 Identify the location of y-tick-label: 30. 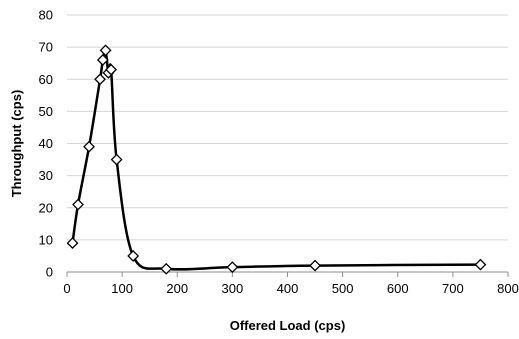
(46, 175).